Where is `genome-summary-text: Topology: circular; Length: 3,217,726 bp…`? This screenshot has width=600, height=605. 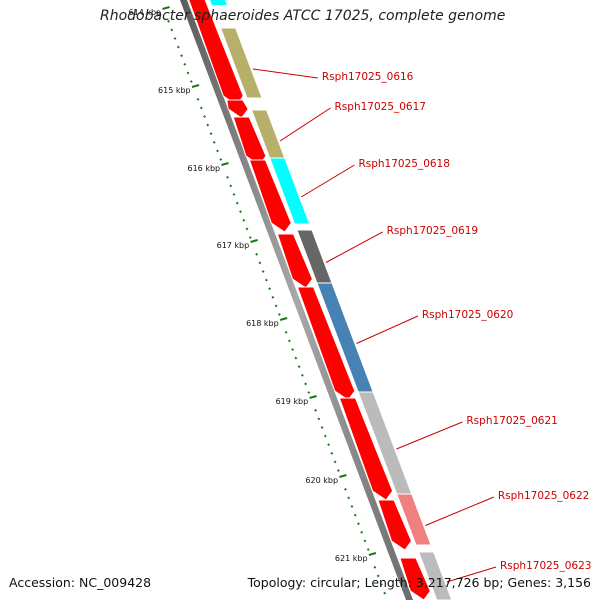 genome-summary-text: Topology: circular; Length: 3,217,726 bp… is located at coordinates (419, 582).